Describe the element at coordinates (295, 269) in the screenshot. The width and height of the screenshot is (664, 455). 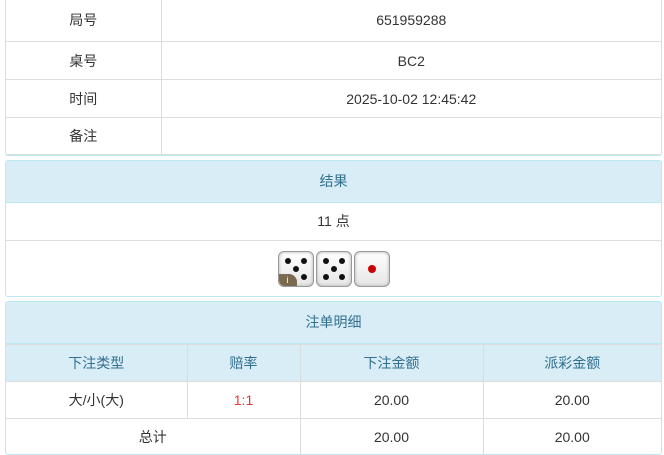
I see `die-five-icon: i` at that location.